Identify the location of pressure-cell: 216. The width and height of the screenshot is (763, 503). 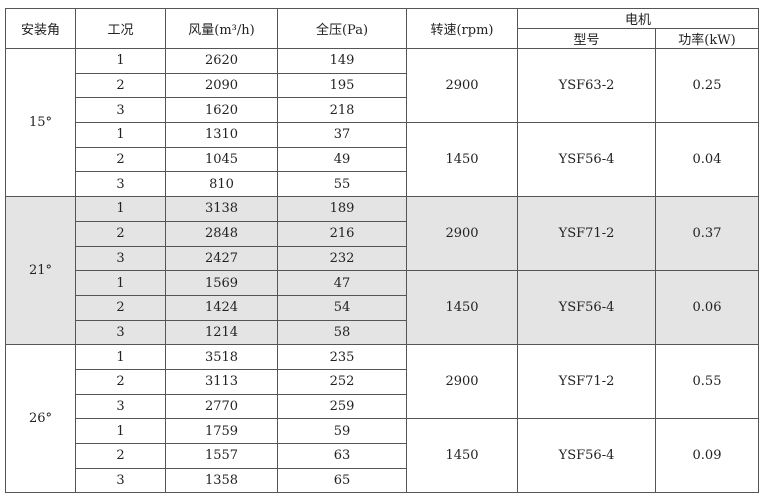
(342, 233).